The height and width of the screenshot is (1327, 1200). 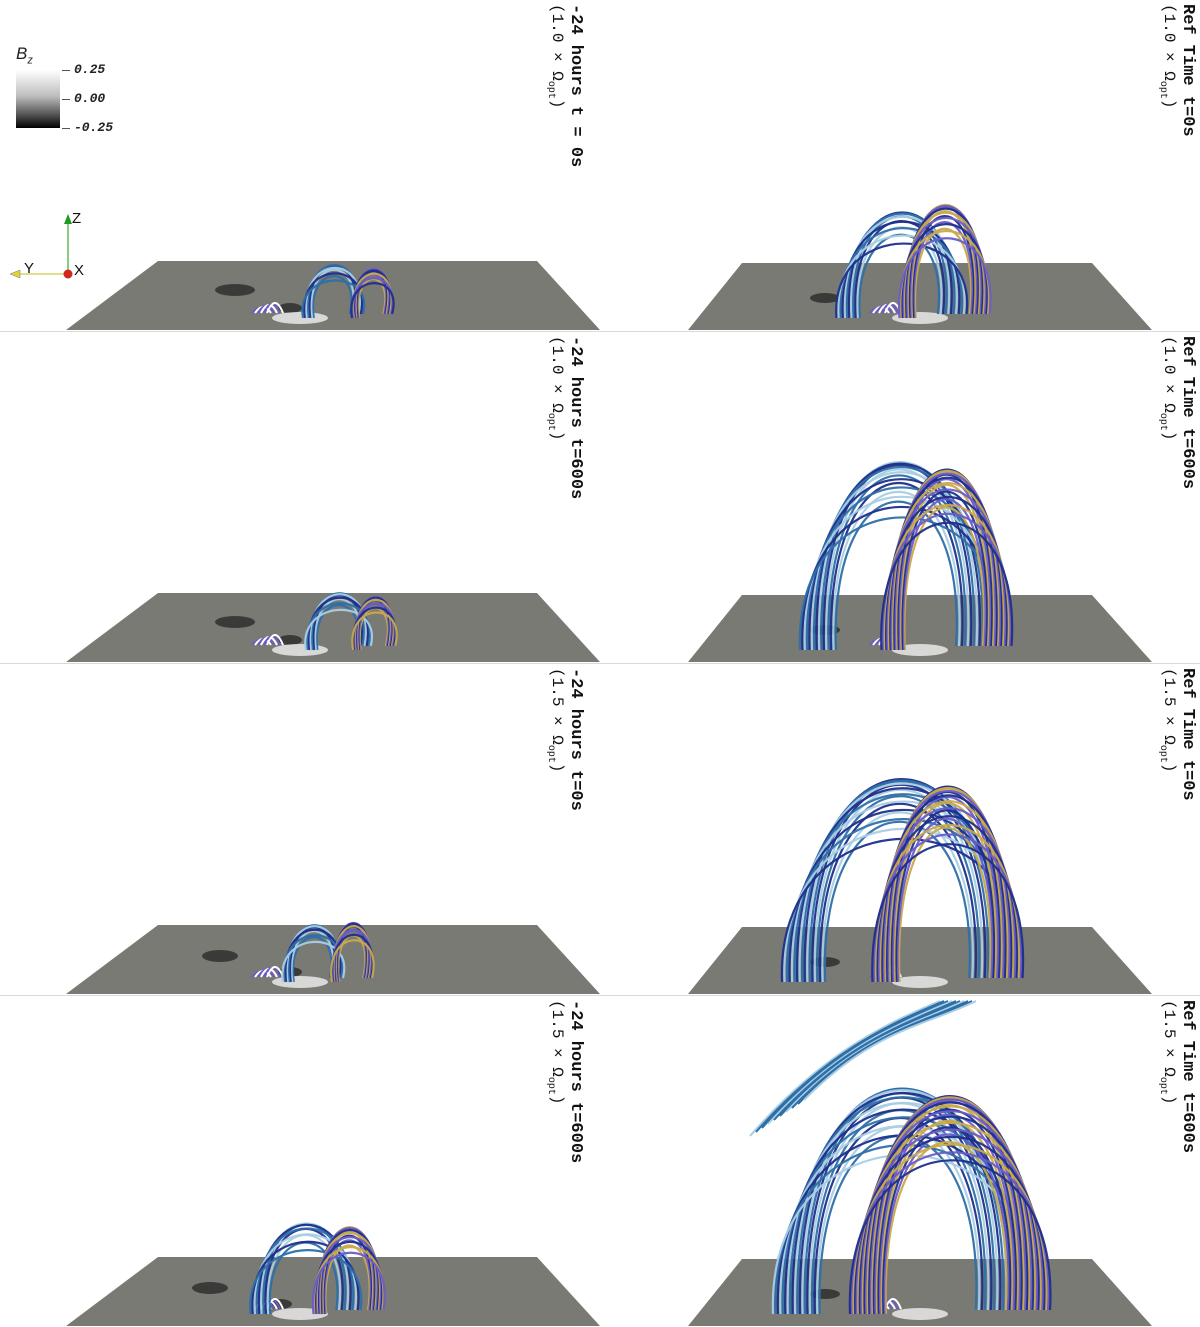 What do you see at coordinates (1187, 1077) in the screenshot?
I see `panel-title: Ref Time t=600s` at bounding box center [1187, 1077].